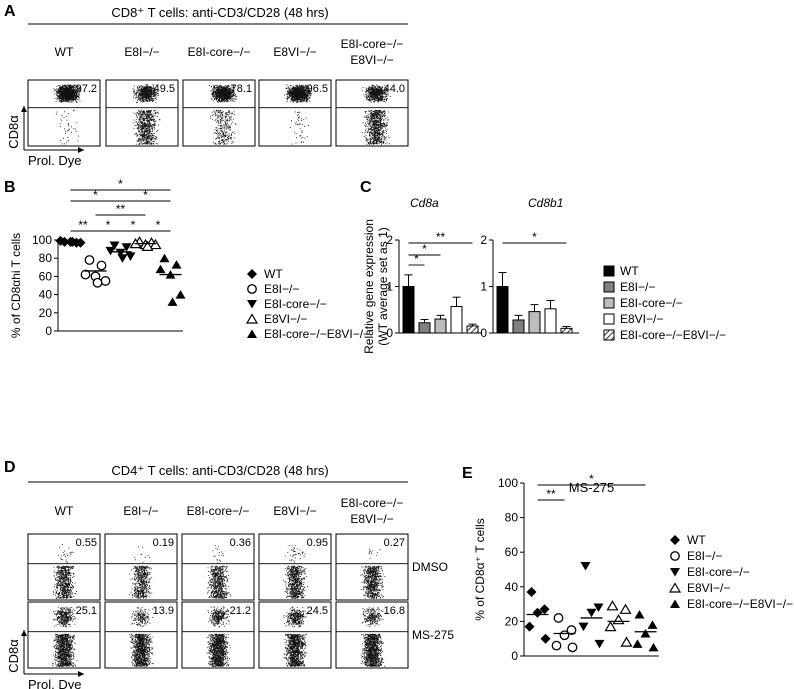 This screenshot has width=794, height=689. Describe the element at coordinates (512, 552) in the screenshot. I see `y-tick-label: 60` at that location.